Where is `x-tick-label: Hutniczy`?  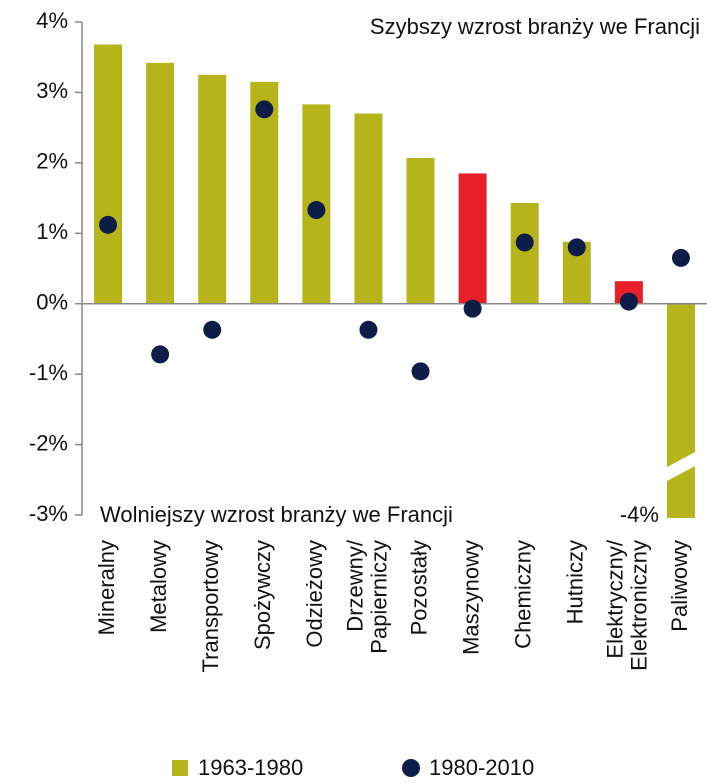
x-tick-label: Hutniczy is located at coordinates (575, 582).